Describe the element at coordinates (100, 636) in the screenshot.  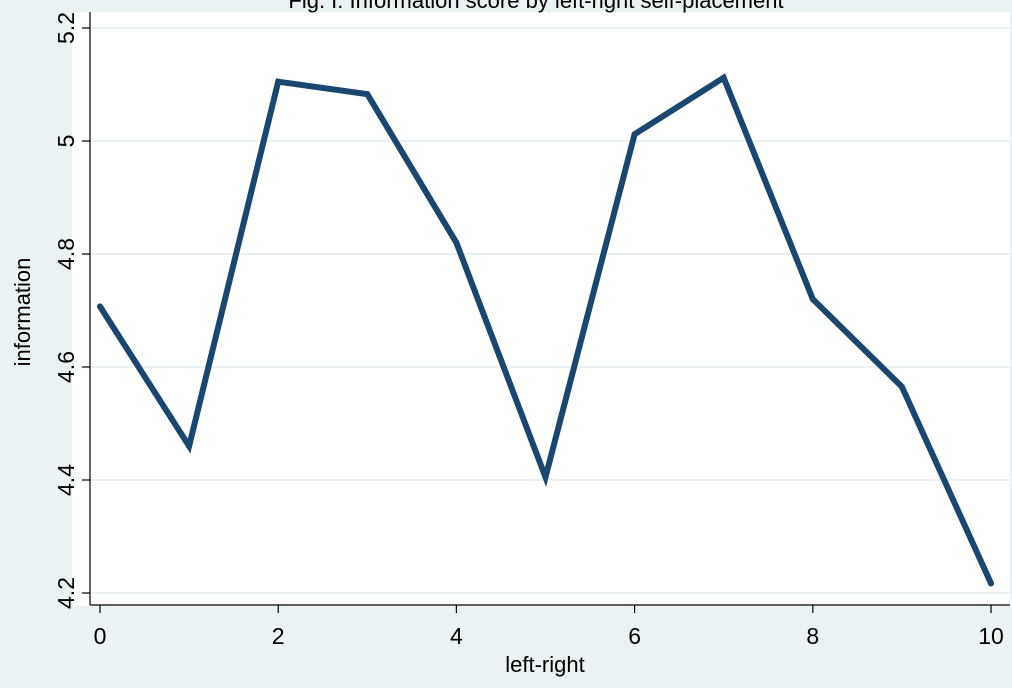
I see `x-tick-label: 0` at that location.